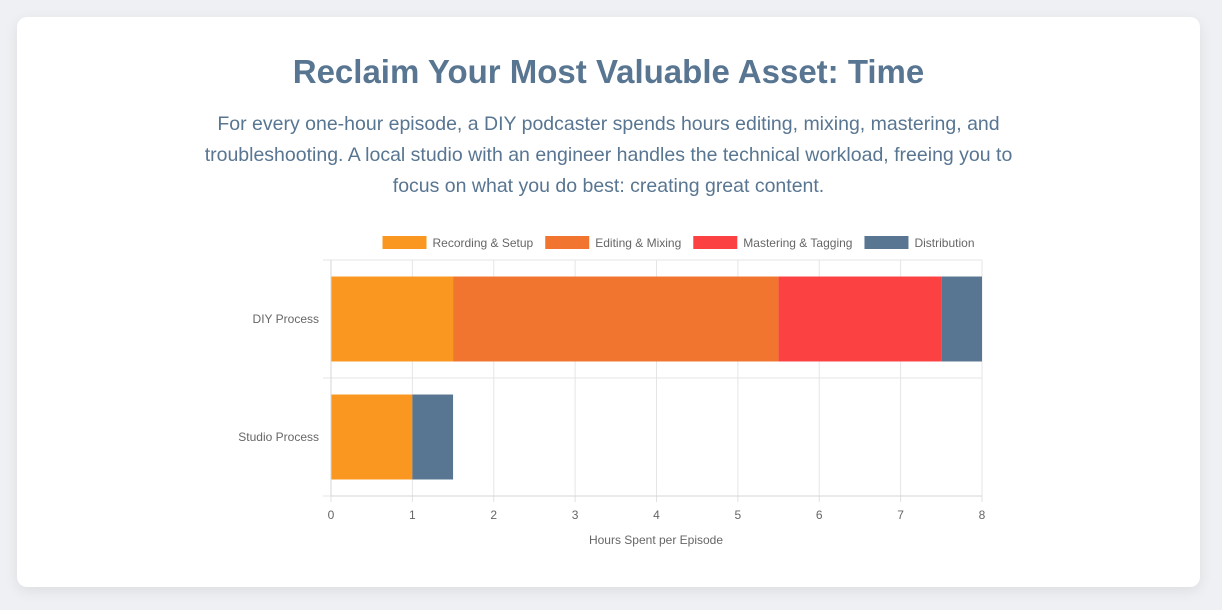  I want to click on legend-item: Distribution, so click(919, 243).